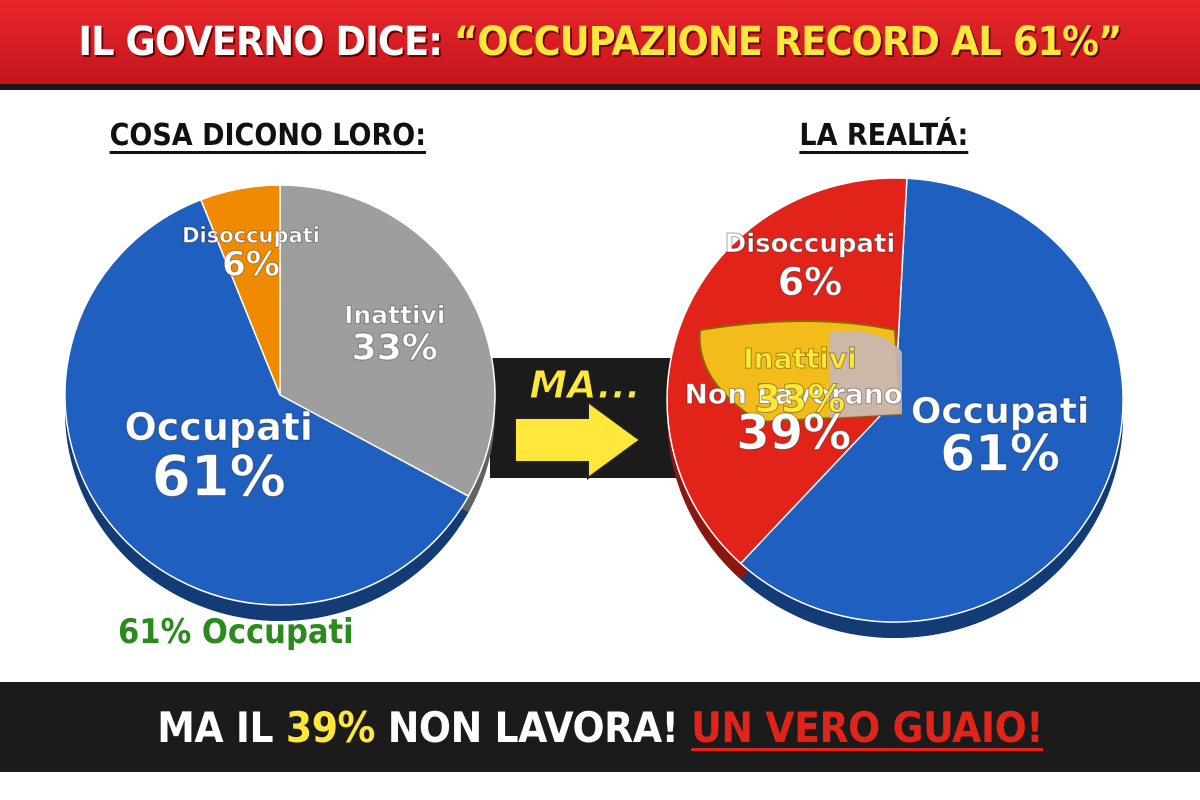 The width and height of the screenshot is (1200, 800). I want to click on left-slice-disoccupati, so click(240, 290).